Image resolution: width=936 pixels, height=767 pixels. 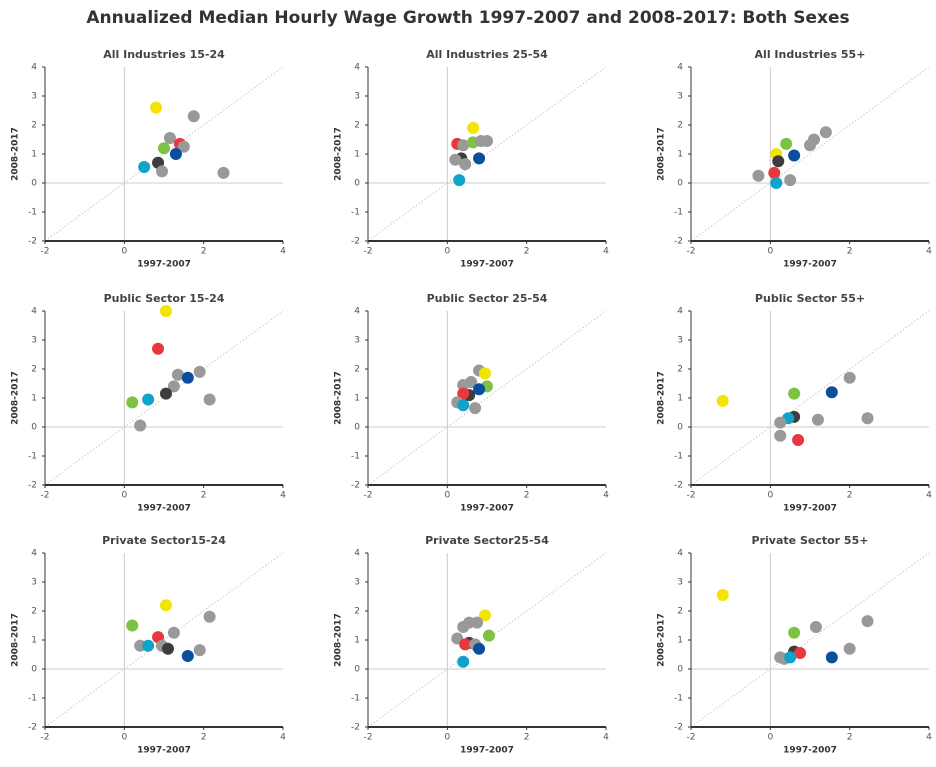 What do you see at coordinates (16, 154) in the screenshot?
I see `y-axis-label: 2008-2017` at bounding box center [16, 154].